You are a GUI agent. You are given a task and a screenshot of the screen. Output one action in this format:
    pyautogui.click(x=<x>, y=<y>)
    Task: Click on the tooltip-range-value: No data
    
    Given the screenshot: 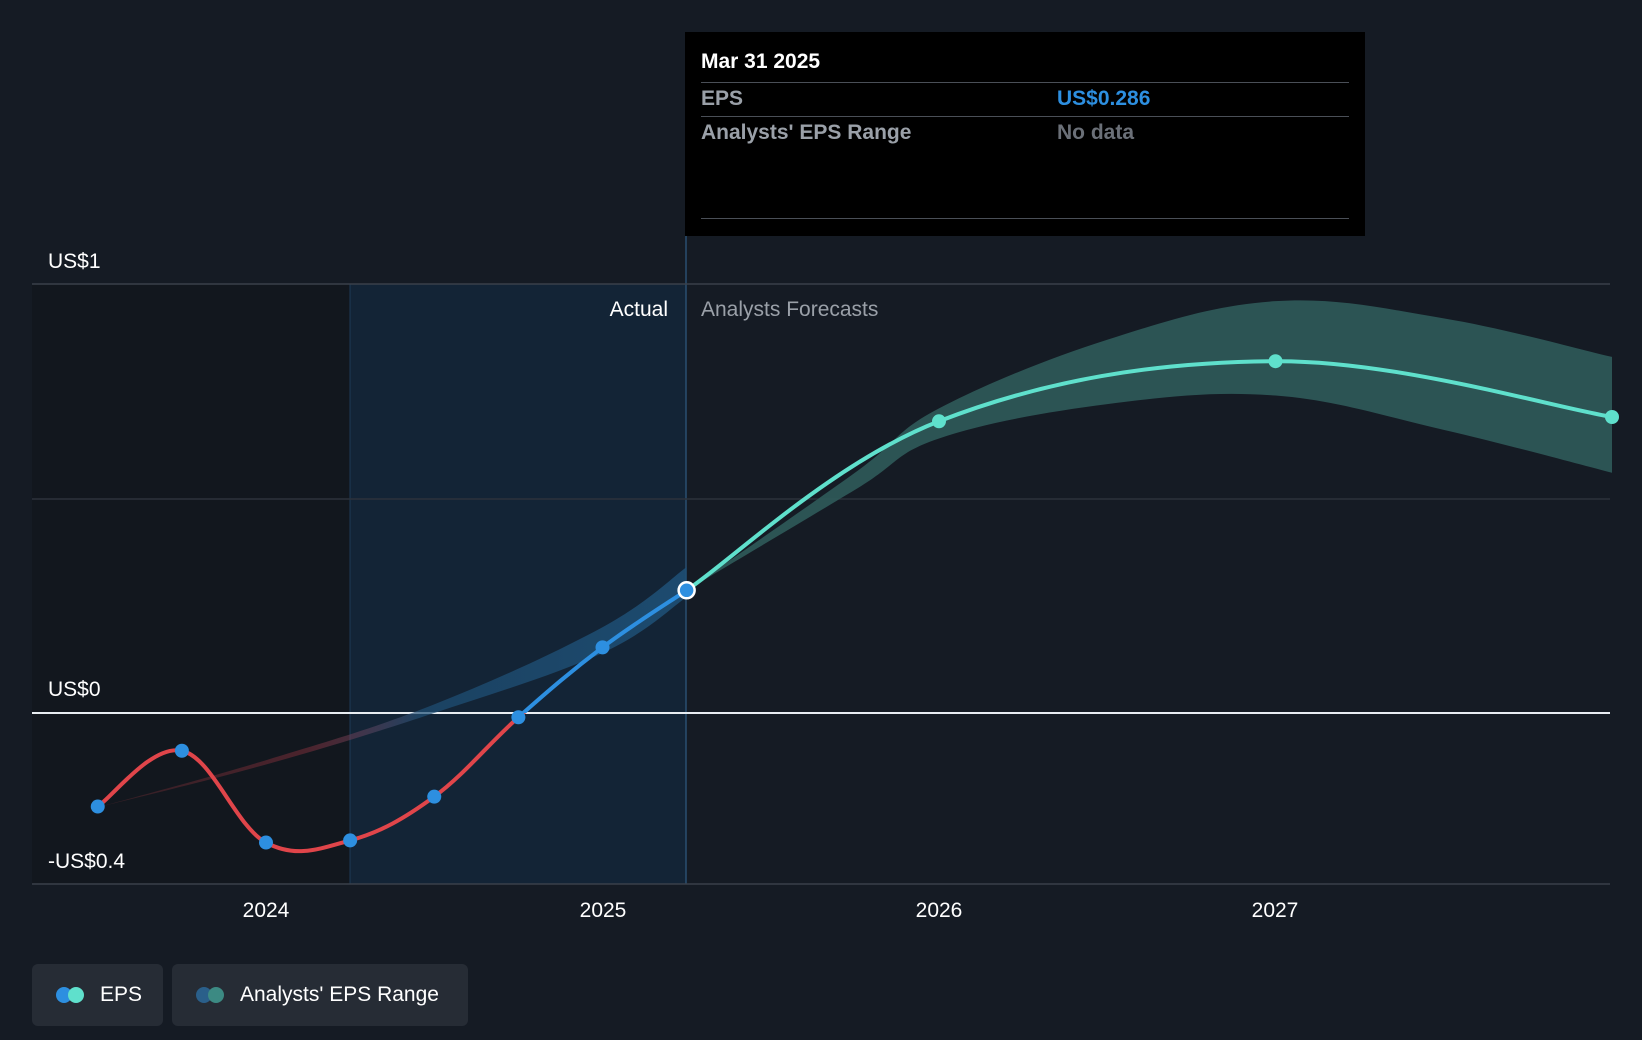 What is the action you would take?
    pyautogui.click(x=1096, y=132)
    